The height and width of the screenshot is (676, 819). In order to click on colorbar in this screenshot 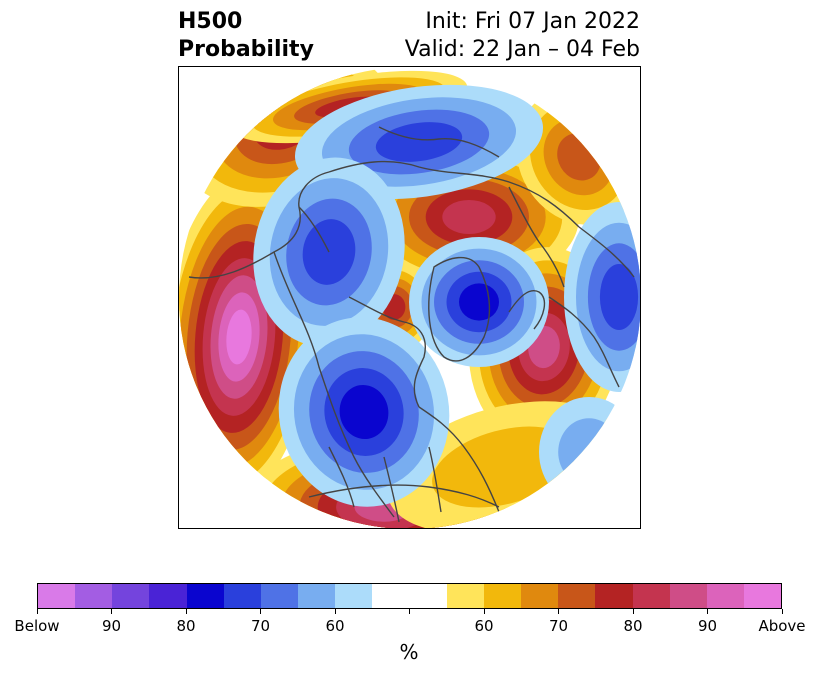, I will do `click(409, 596)`.